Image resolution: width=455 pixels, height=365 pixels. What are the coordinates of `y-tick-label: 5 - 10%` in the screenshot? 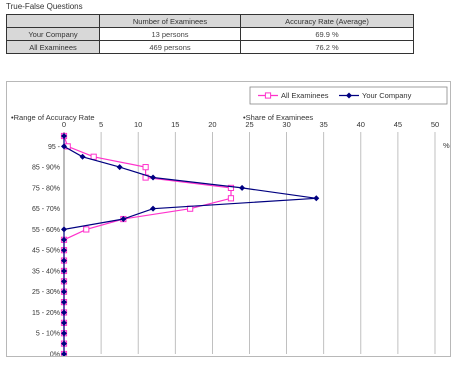 It's located at (48, 334).